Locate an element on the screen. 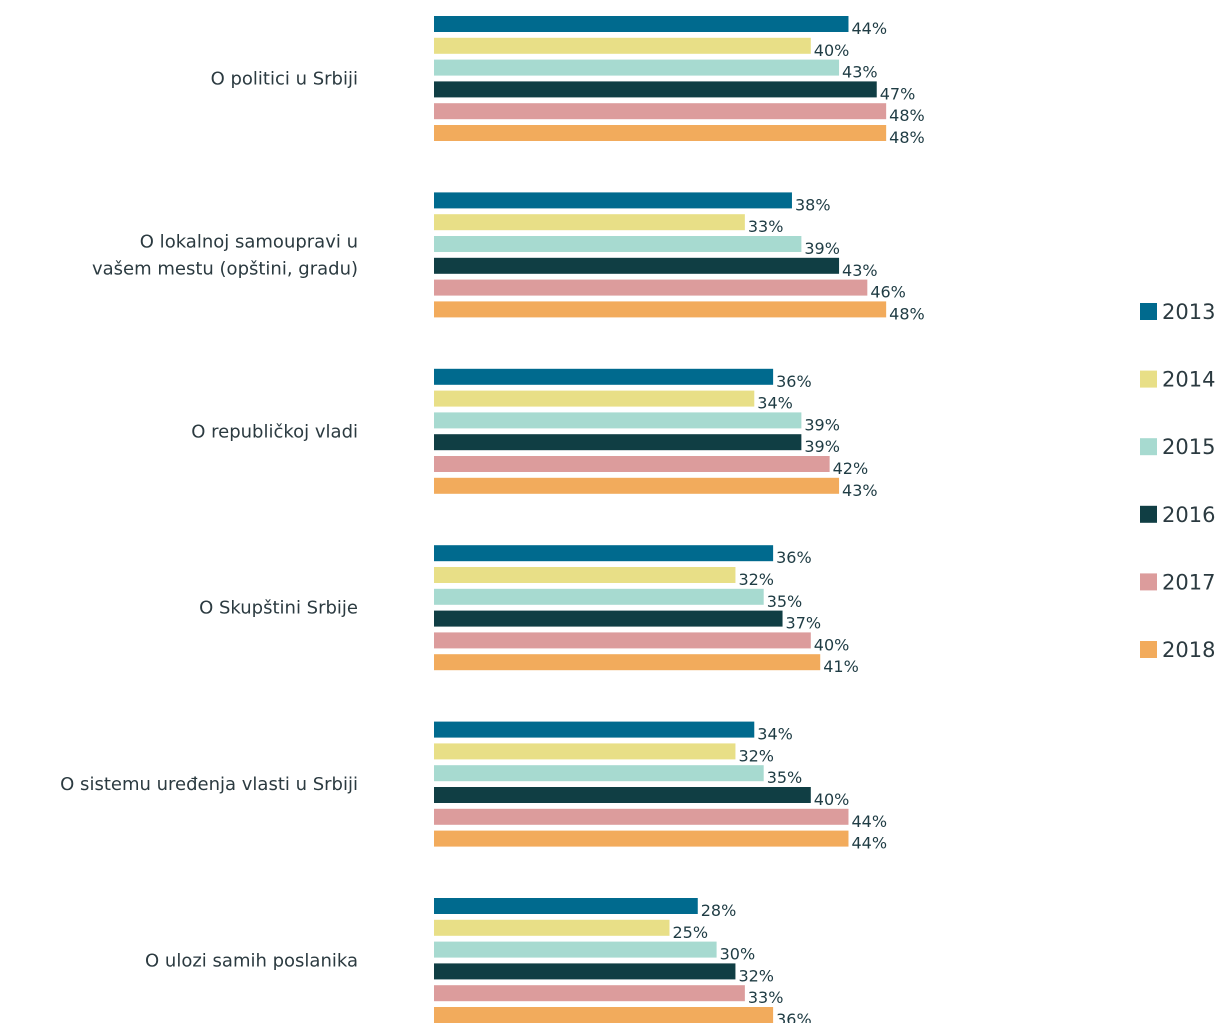 This screenshot has height=1023, width=1225. data-label: 47% is located at coordinates (898, 93).